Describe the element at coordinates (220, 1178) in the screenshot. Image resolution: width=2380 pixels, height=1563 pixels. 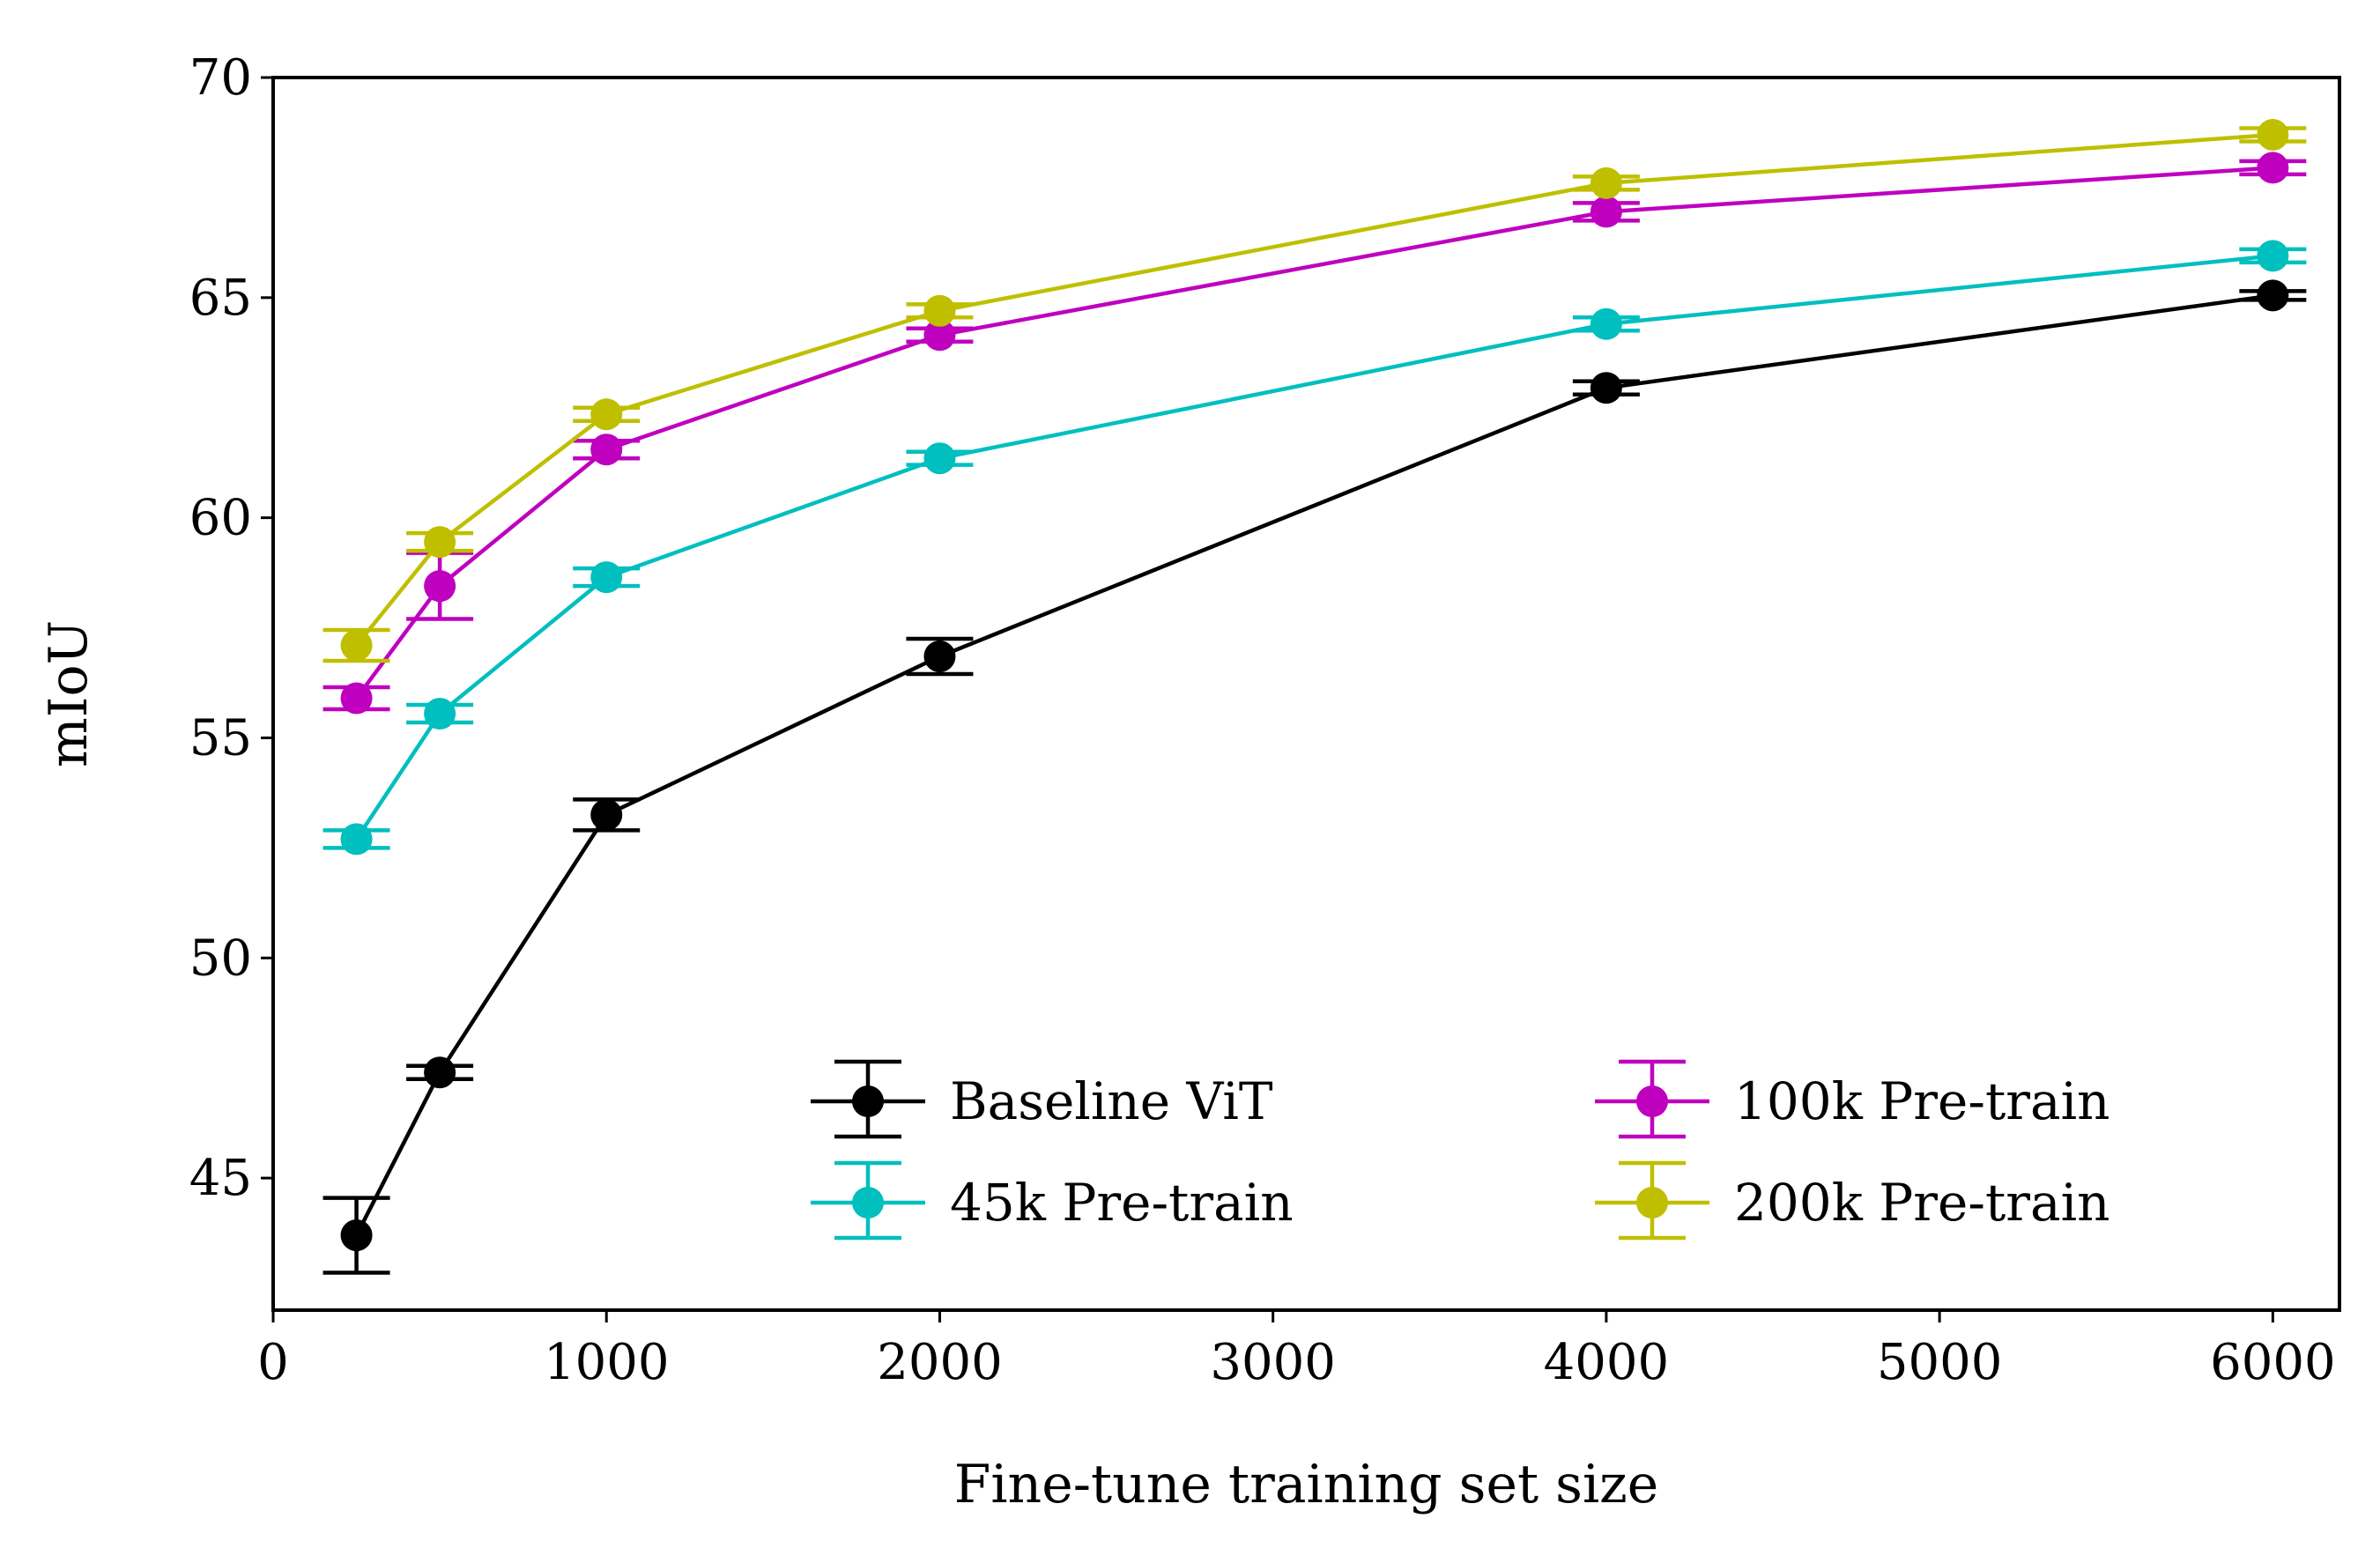
I see `y-tick-label: 45` at that location.